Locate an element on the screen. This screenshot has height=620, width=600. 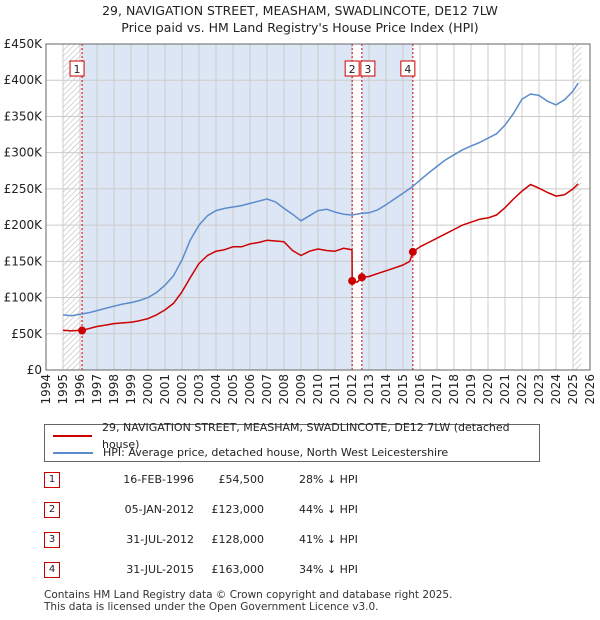
y-tick-label: £250K is located at coordinates (24, 189).